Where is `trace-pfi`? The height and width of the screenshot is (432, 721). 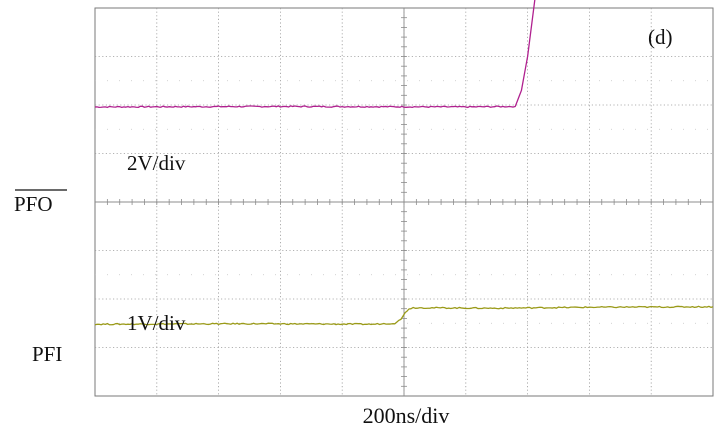
trace-pfi is located at coordinates (404, 315).